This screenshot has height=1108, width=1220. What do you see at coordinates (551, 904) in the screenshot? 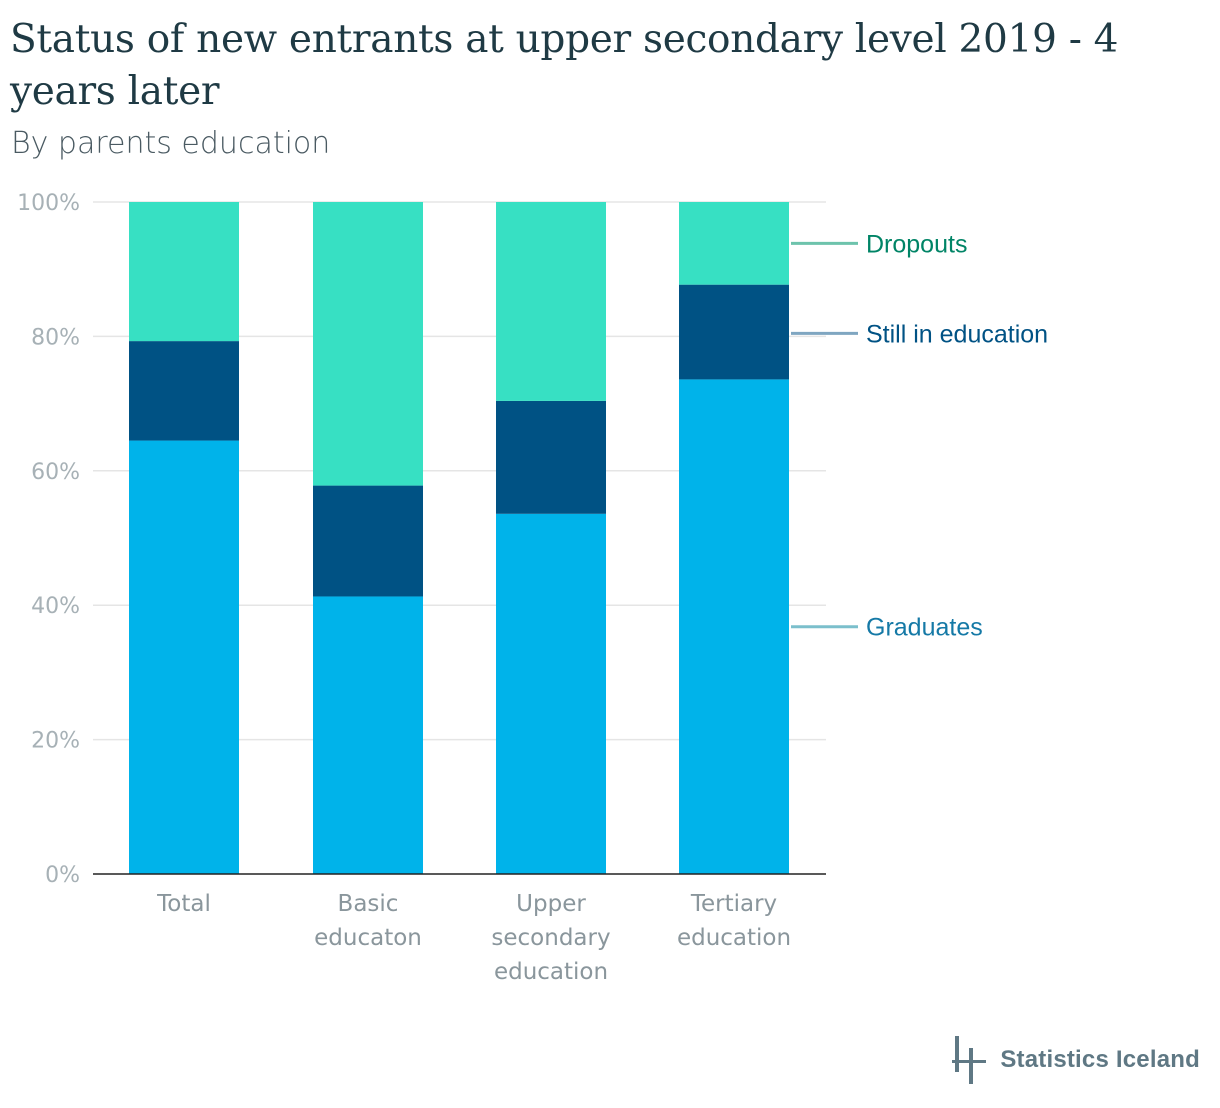
I see `x-category-label: Upper` at bounding box center [551, 904].